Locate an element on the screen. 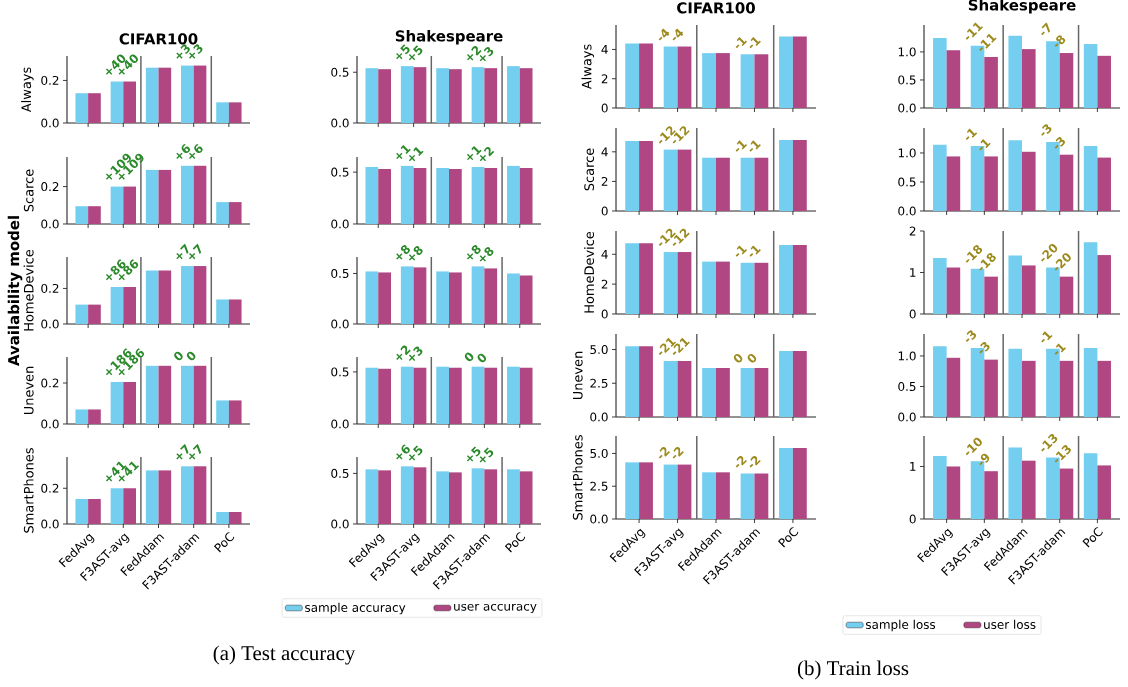  annotation: +3 is located at coordinates (183, 51).